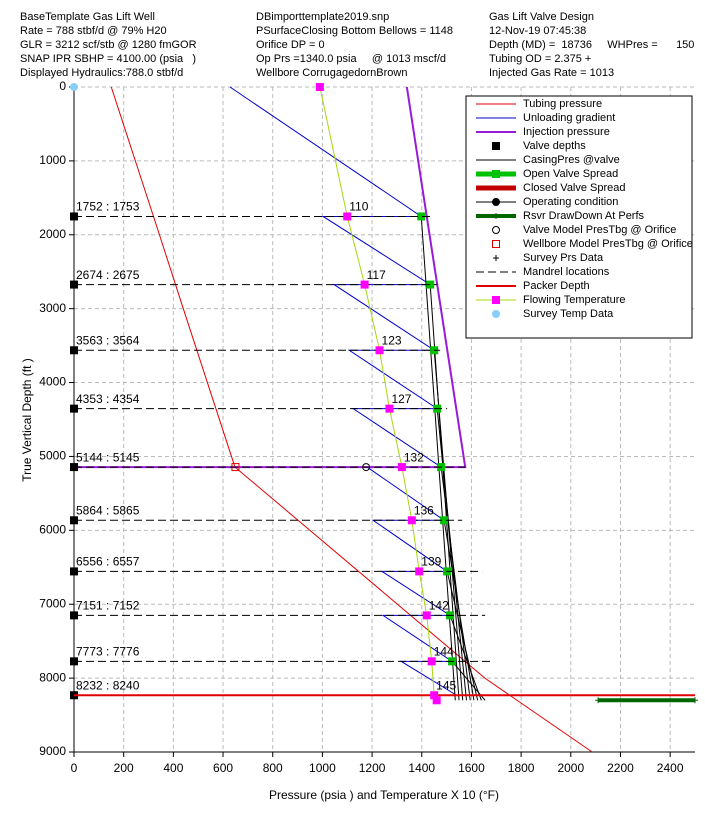 This screenshot has width=705, height=821. What do you see at coordinates (62, 86) in the screenshot?
I see `y-tick-label: 0` at bounding box center [62, 86].